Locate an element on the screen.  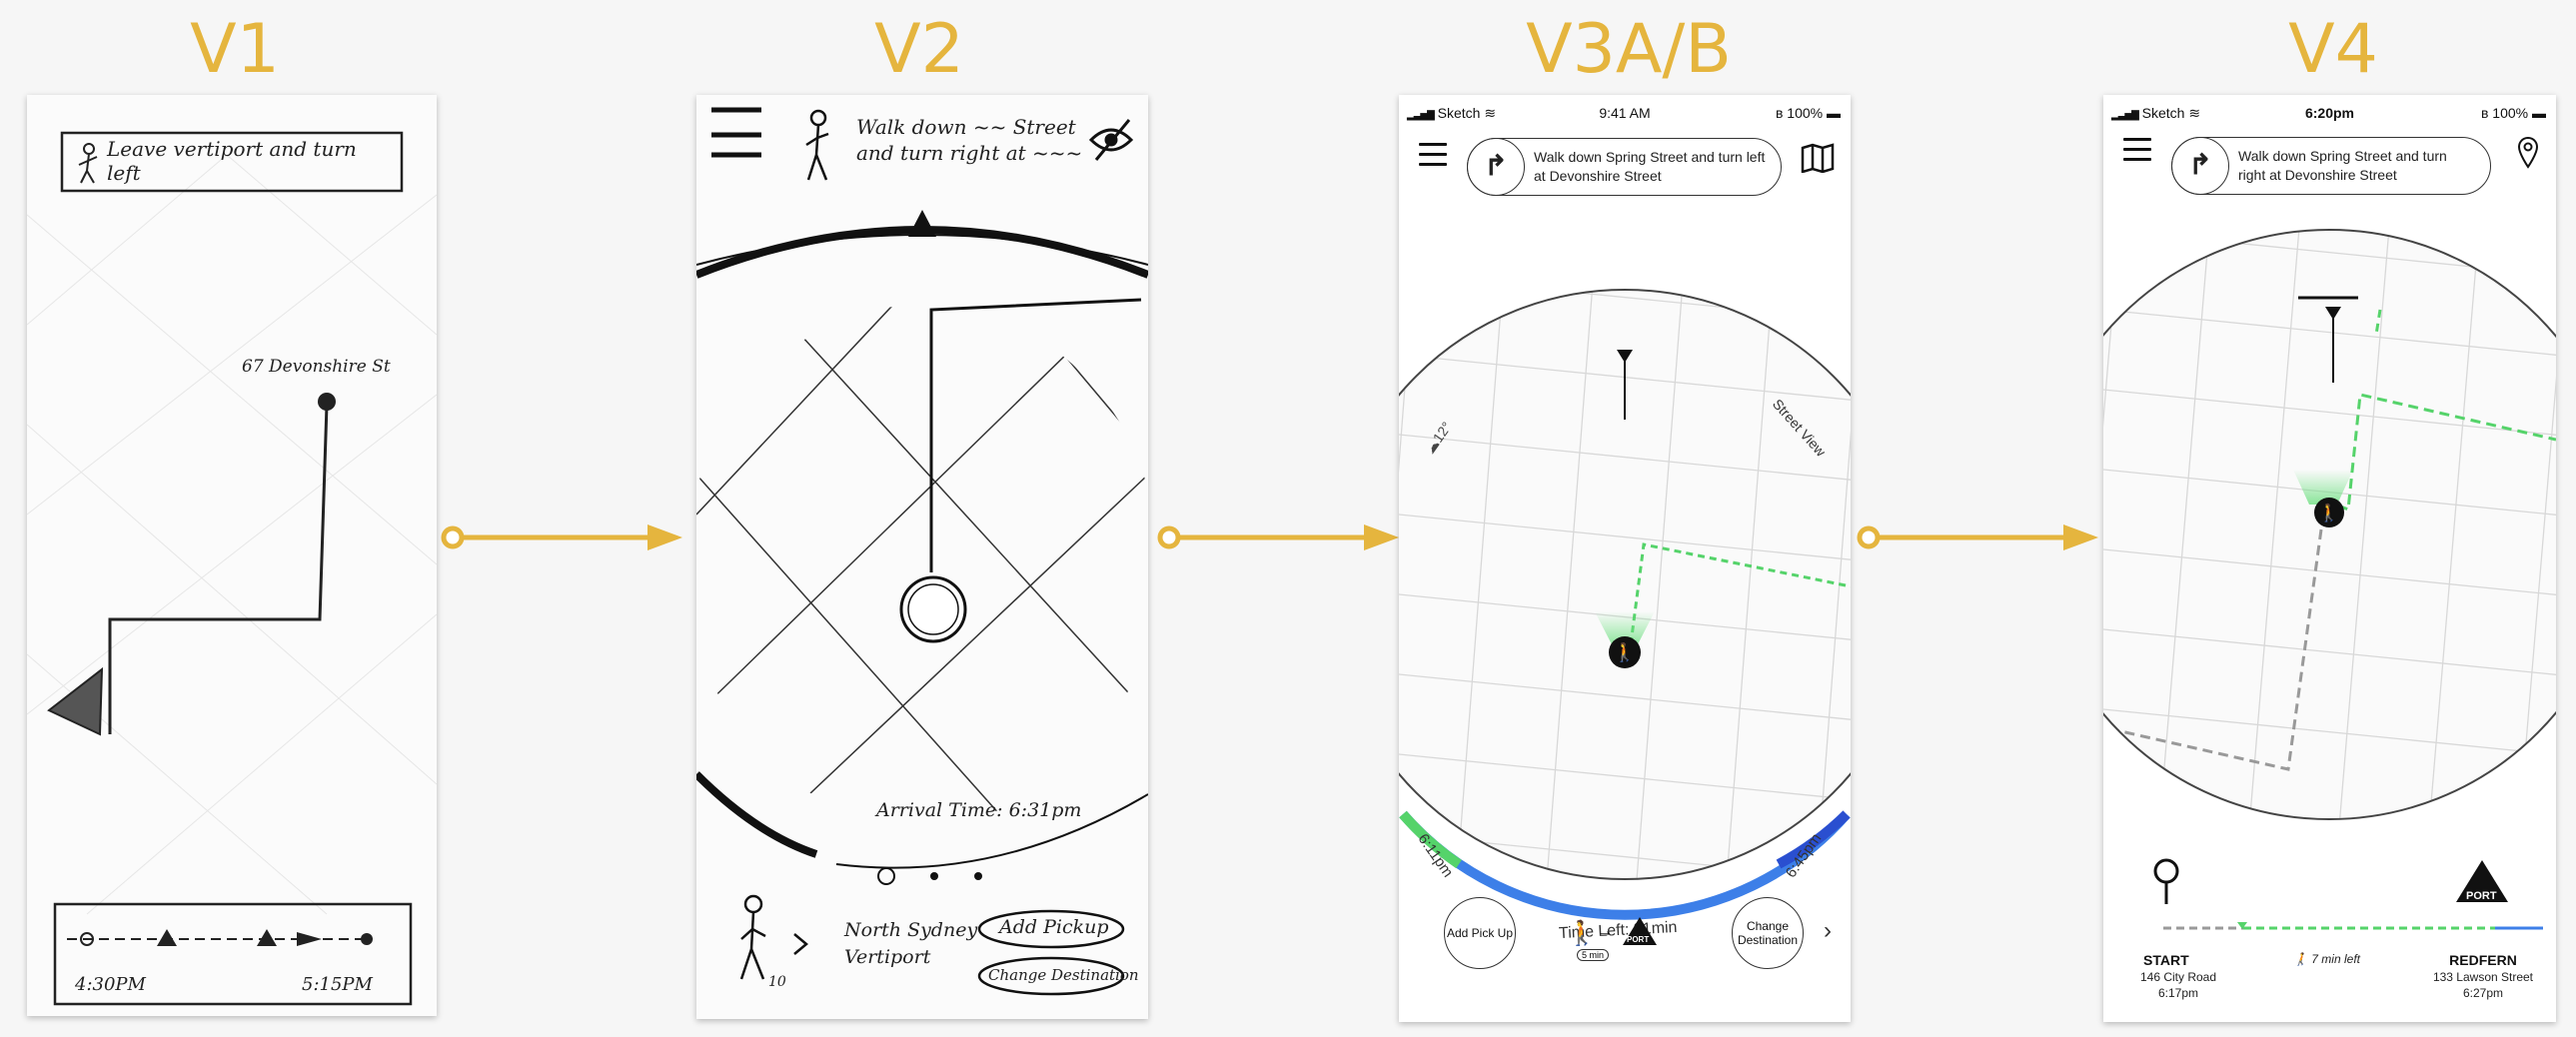
version-label-v3: V3A/B is located at coordinates (1629, 49).